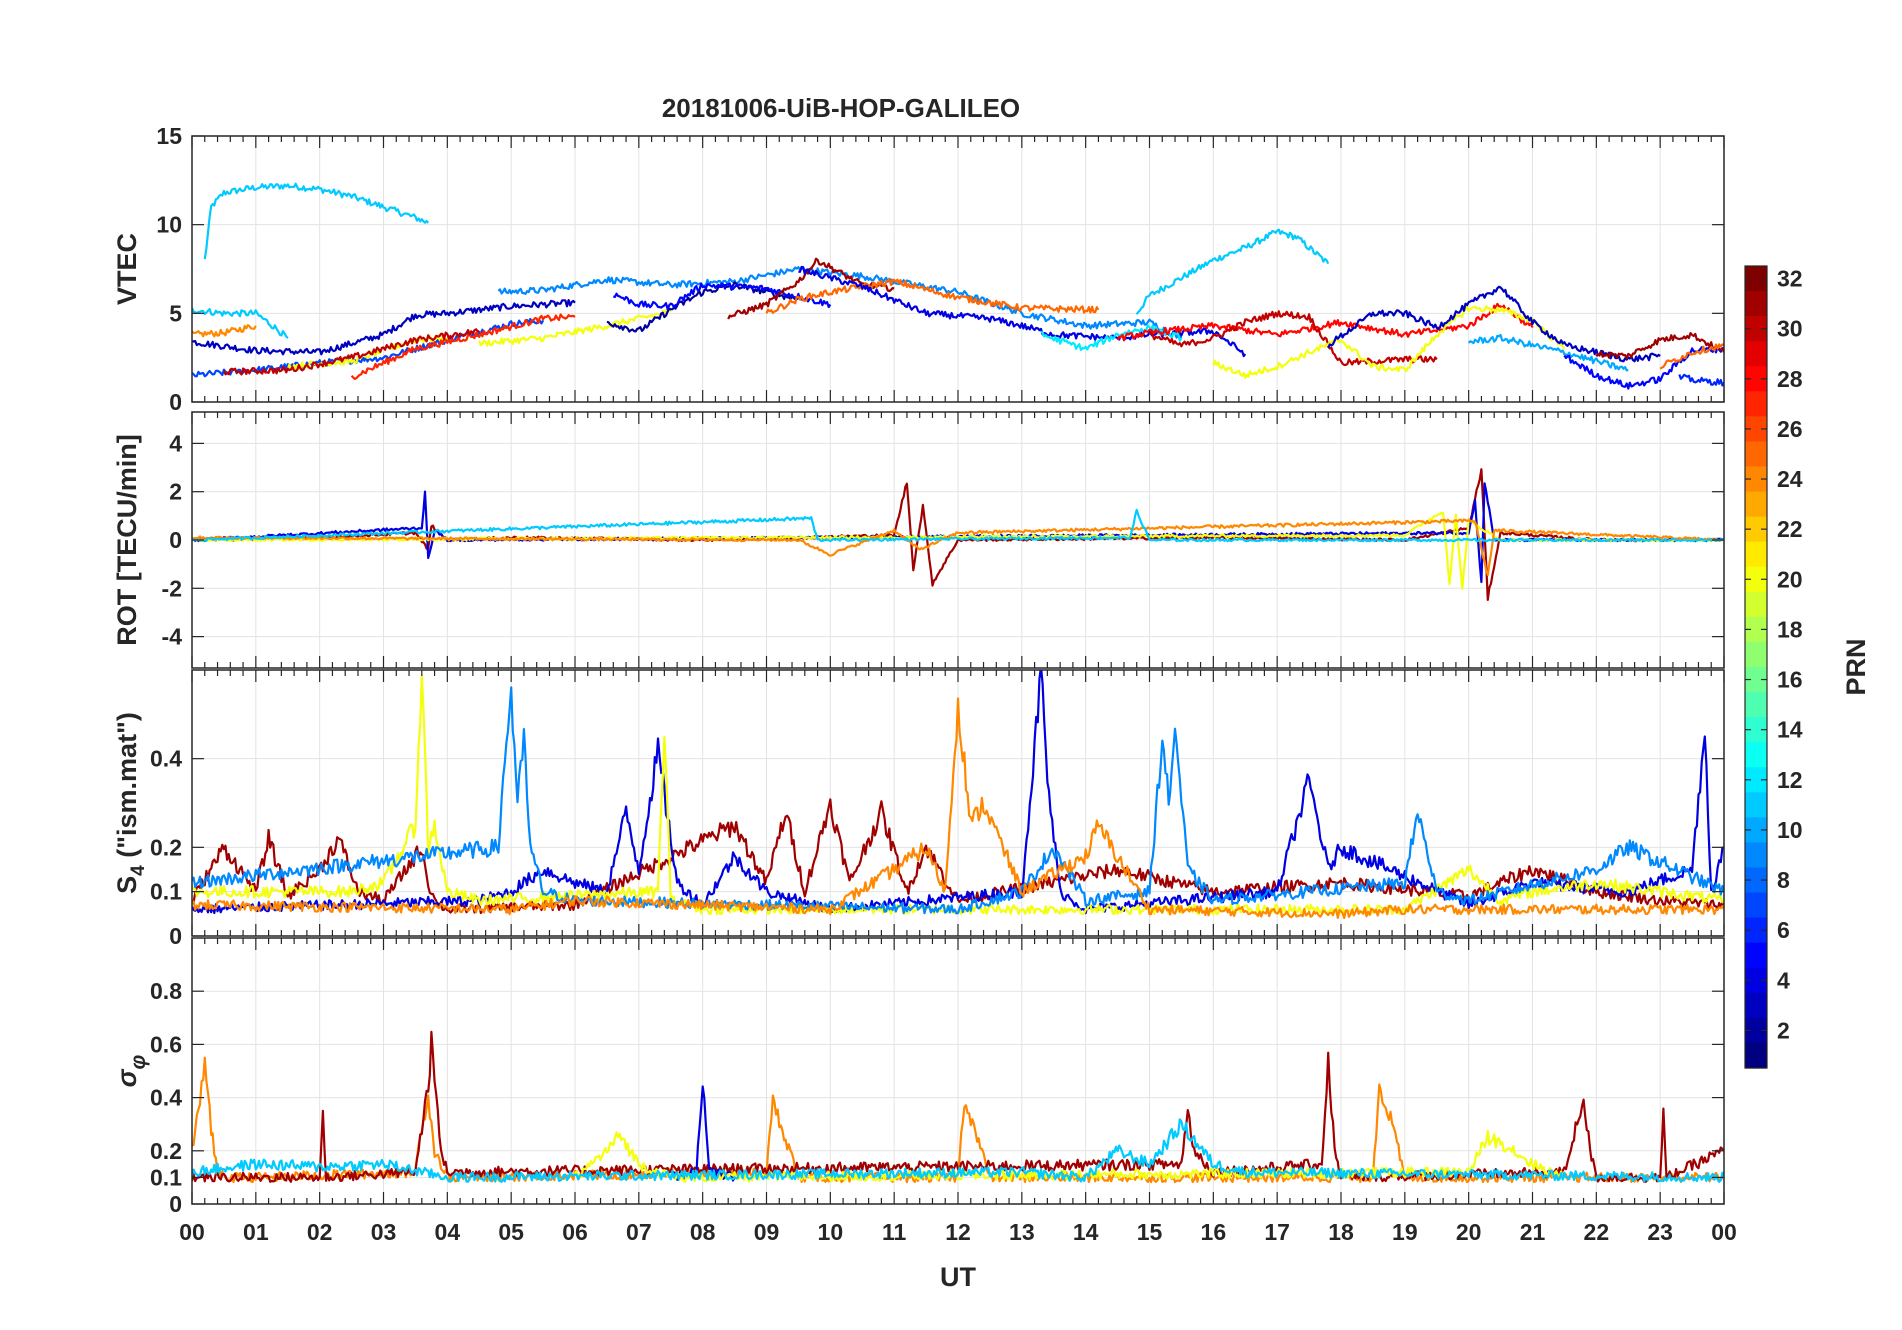 The width and height of the screenshot is (1902, 1330). I want to click on y-tick-label: 0.6, so click(166, 1044).